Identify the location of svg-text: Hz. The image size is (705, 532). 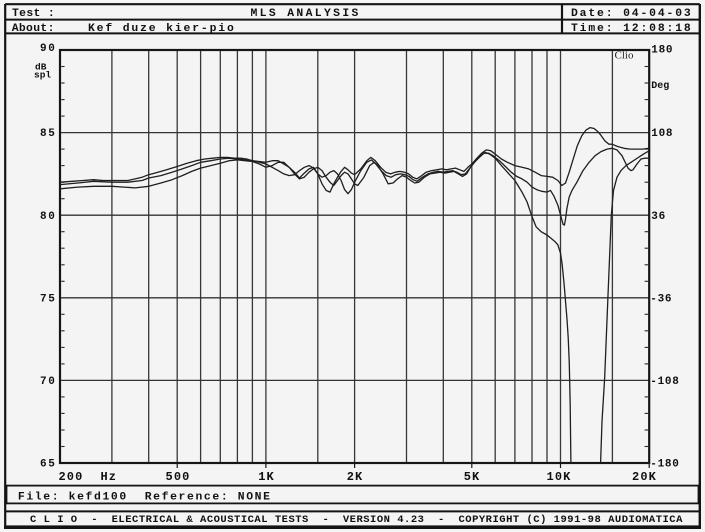
(109, 477).